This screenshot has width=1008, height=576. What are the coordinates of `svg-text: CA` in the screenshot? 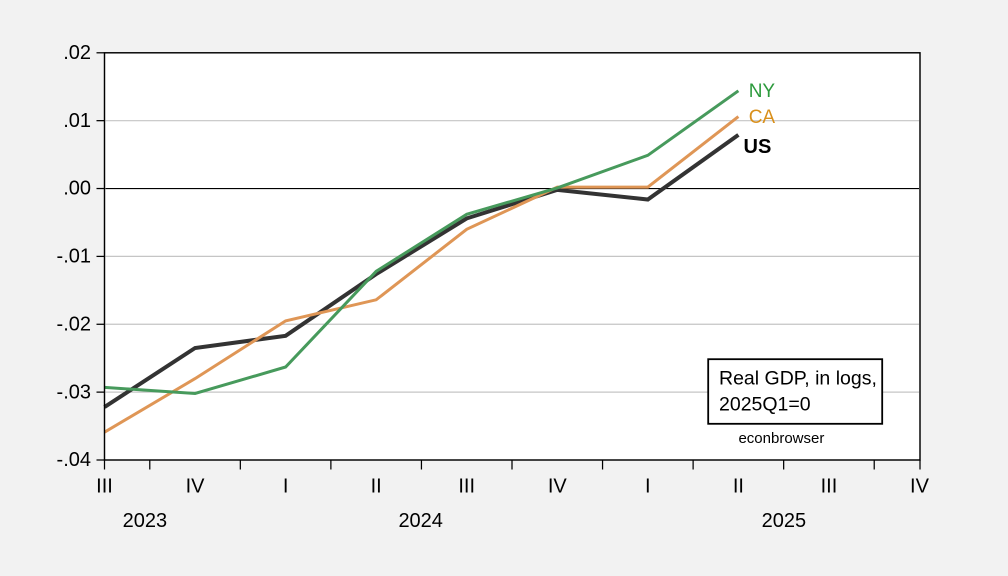 It's located at (762, 117).